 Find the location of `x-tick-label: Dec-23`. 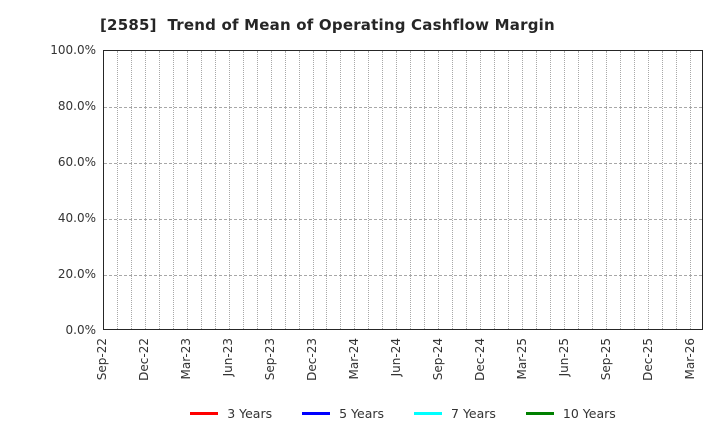

x-tick-label: Dec-23 is located at coordinates (311, 359).